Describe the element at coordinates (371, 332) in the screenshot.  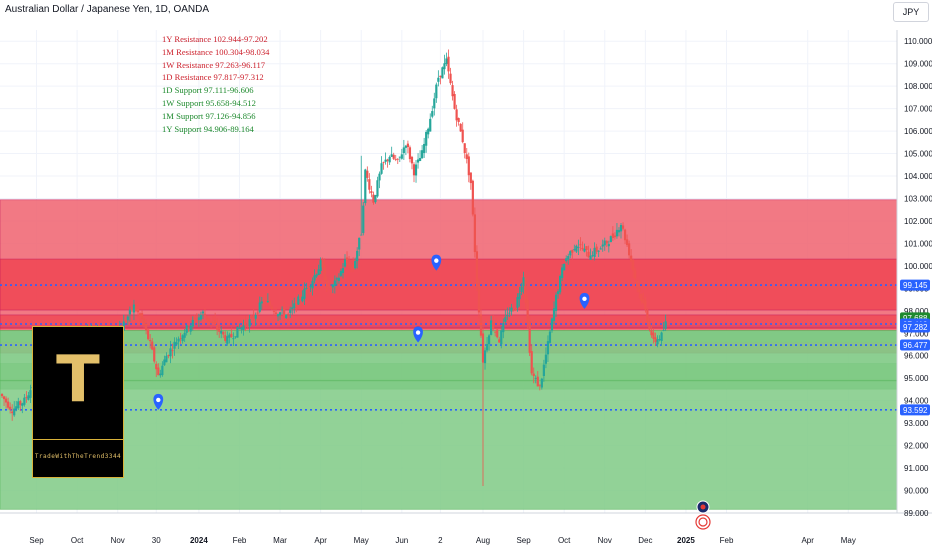
I see `markers` at that location.